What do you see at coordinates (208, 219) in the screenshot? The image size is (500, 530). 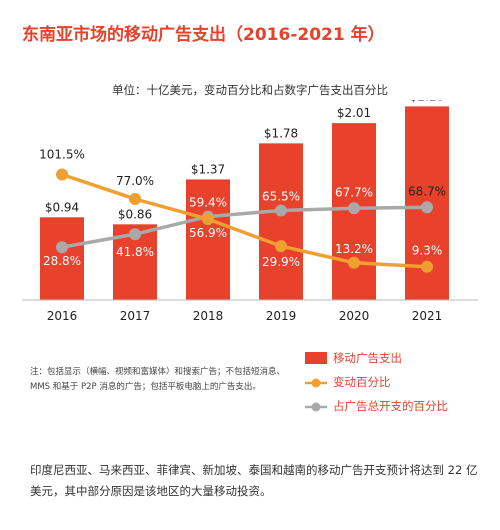 I see `change-point-2018` at bounding box center [208, 219].